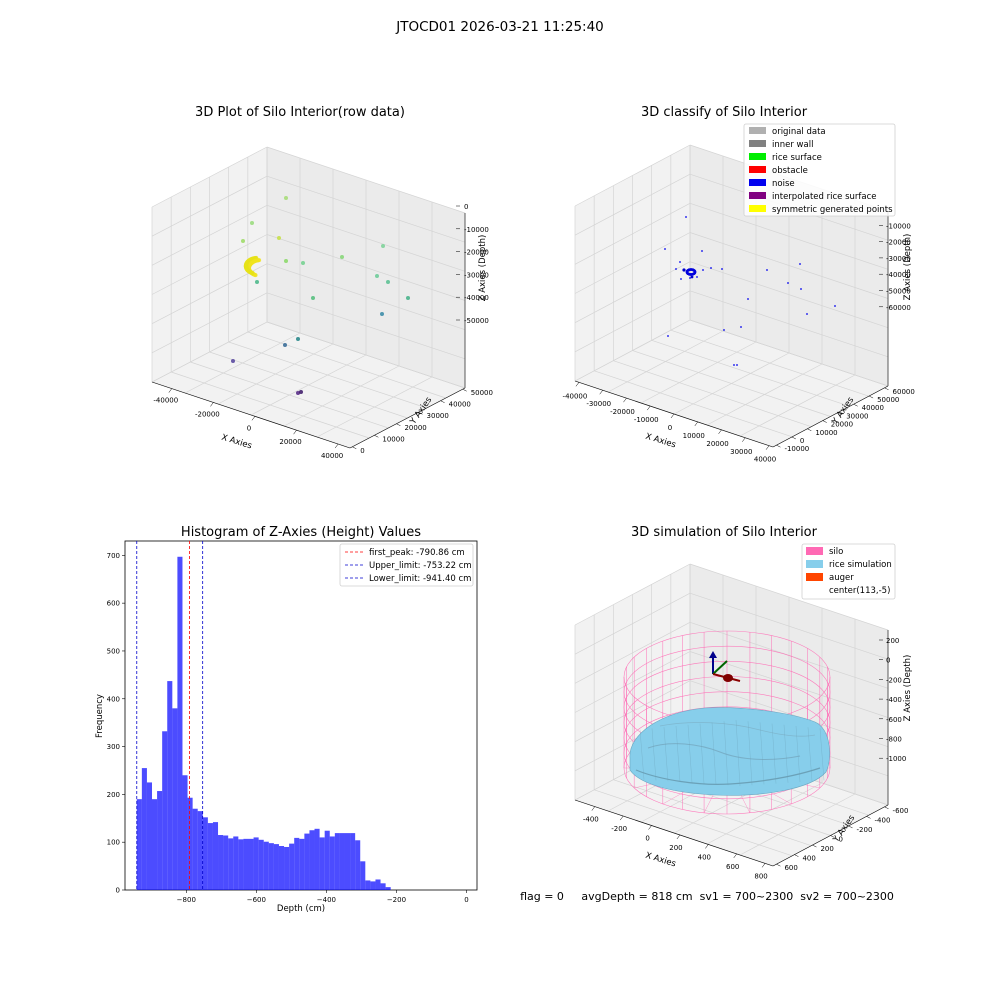  Describe the element at coordinates (476, 321) in the screenshot. I see `z-tick-label: -50000` at that location.